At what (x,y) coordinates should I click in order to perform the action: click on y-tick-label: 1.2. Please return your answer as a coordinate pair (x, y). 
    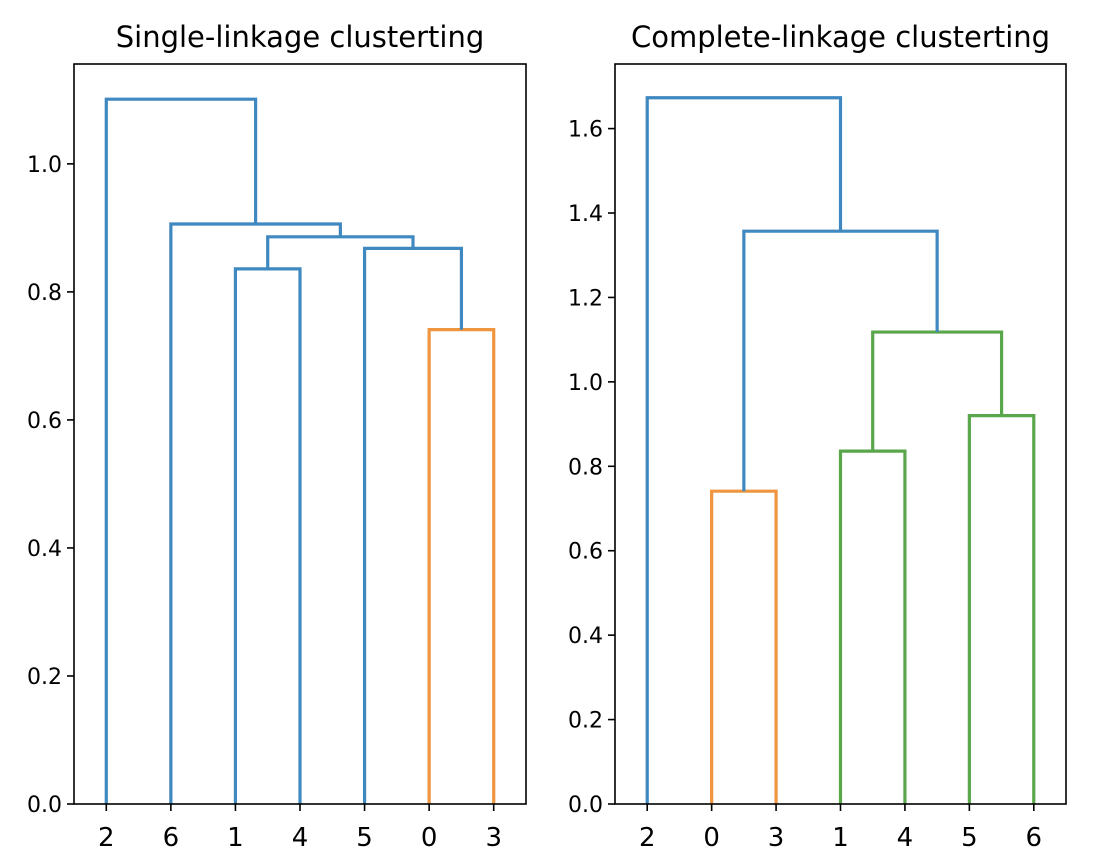
    Looking at the image, I should click on (585, 298).